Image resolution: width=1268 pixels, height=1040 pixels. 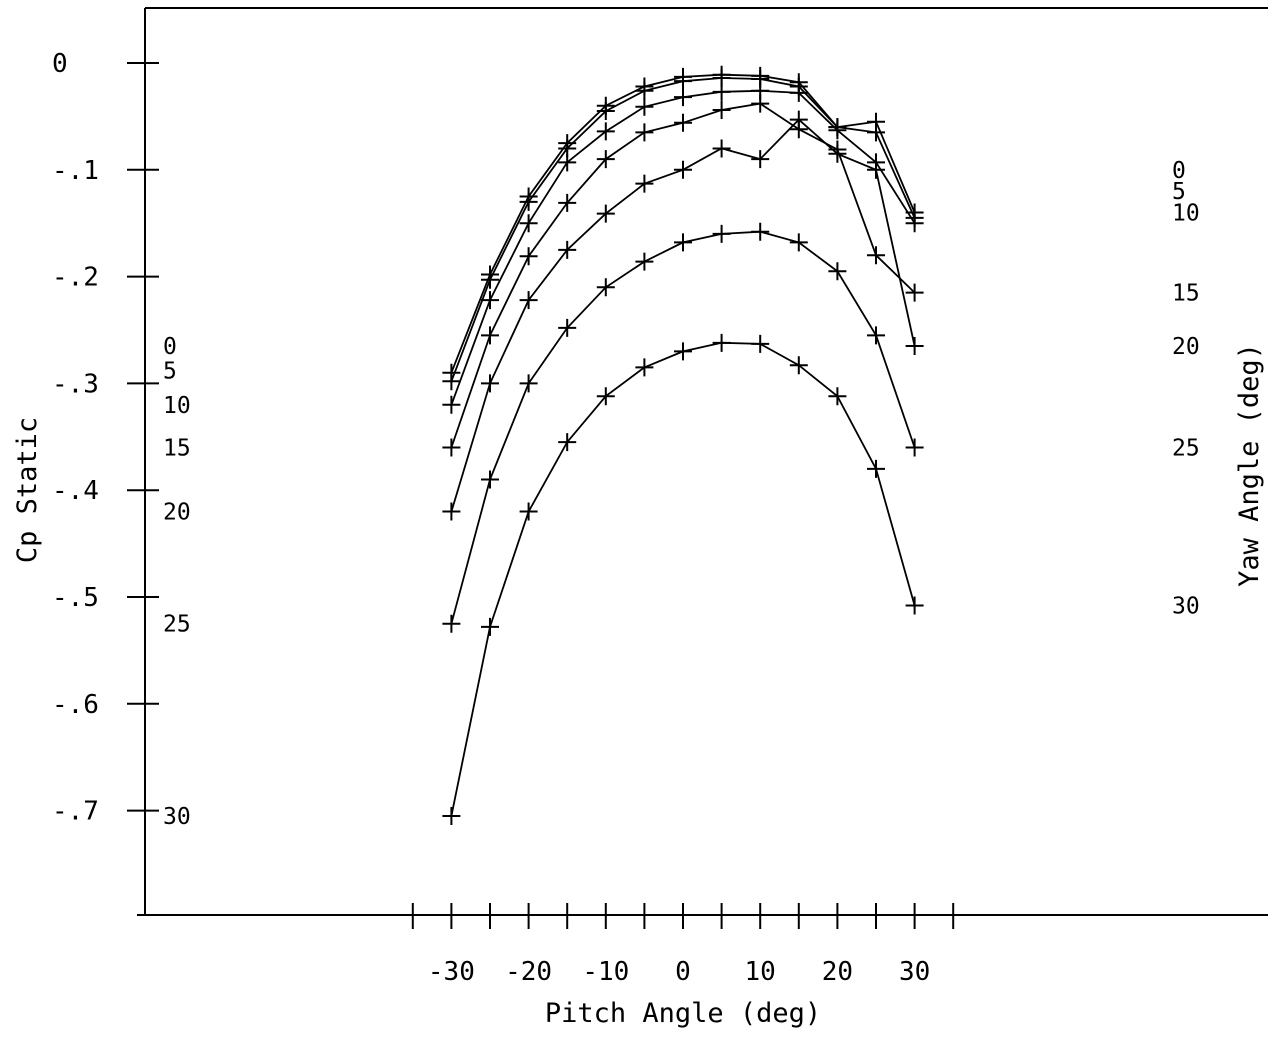 I want to click on series-line, so click(x=683, y=427).